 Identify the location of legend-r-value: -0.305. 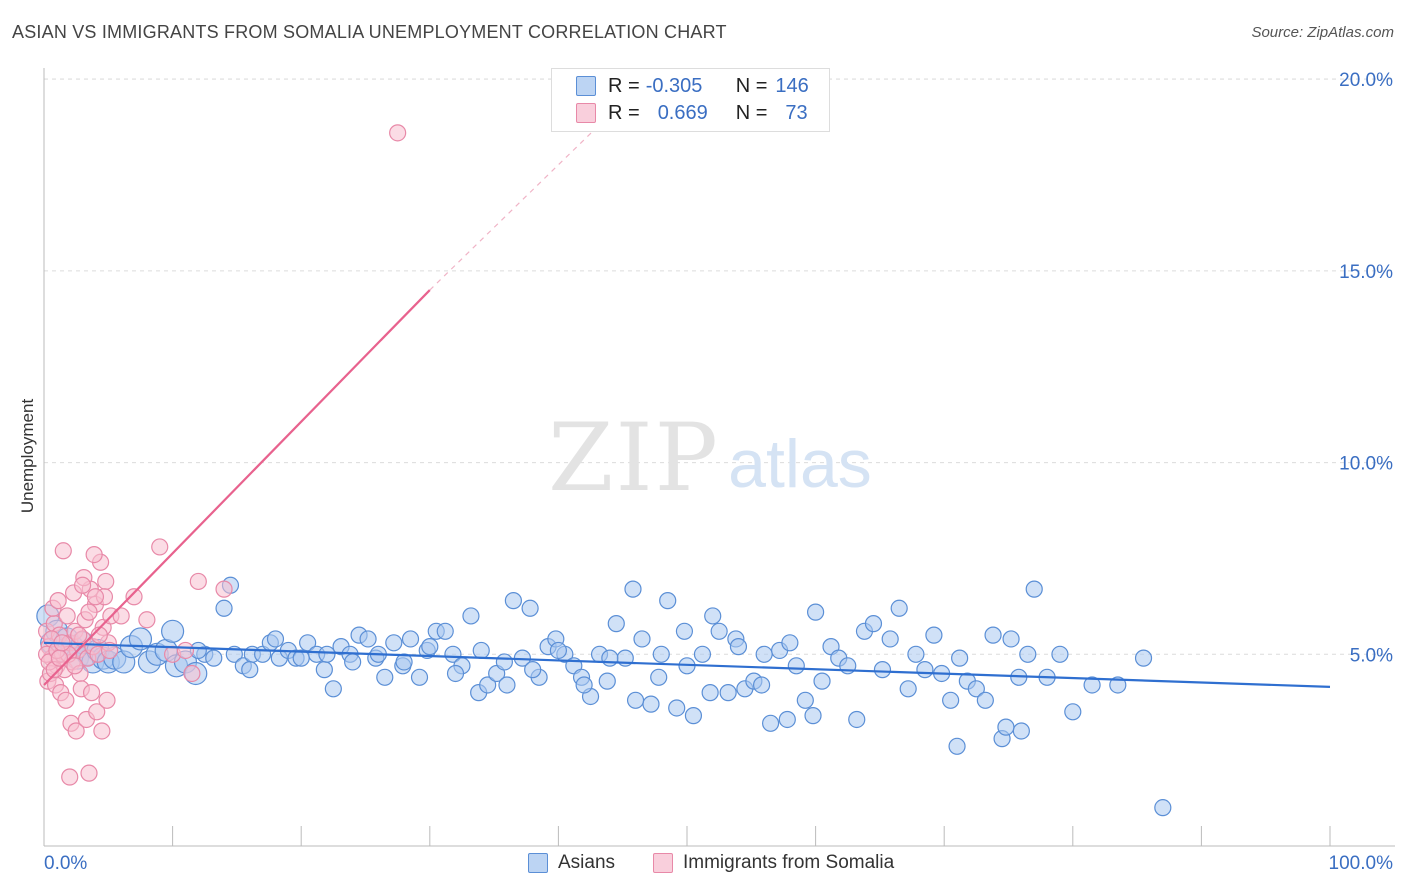
(674, 85).